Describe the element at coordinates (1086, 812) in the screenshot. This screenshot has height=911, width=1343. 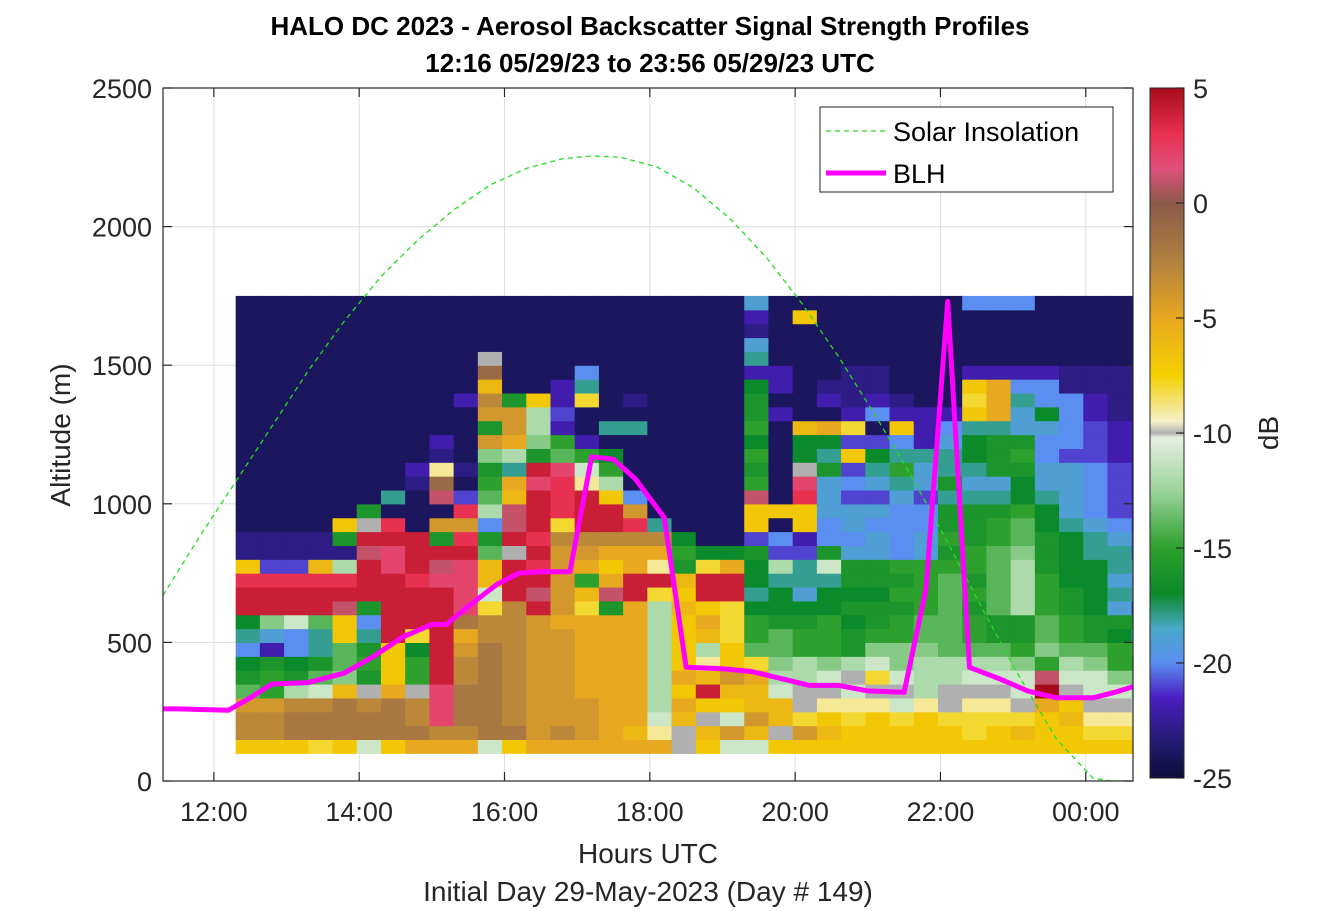
I see `x-tick-label: 00:00` at that location.